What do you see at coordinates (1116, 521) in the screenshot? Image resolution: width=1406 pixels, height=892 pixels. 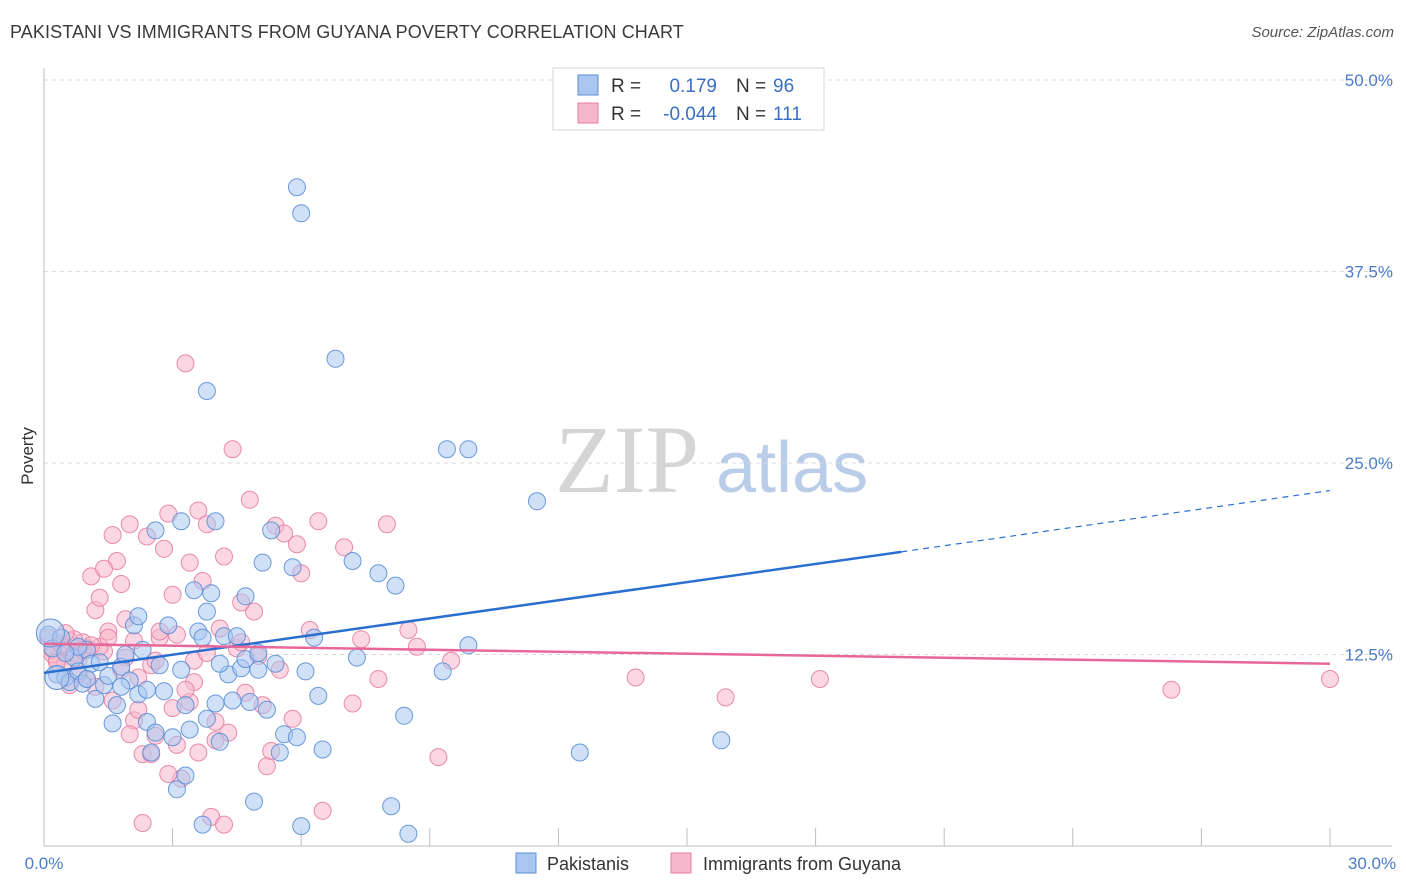 I see `trend-line-pakistanis-extension` at bounding box center [1116, 521].